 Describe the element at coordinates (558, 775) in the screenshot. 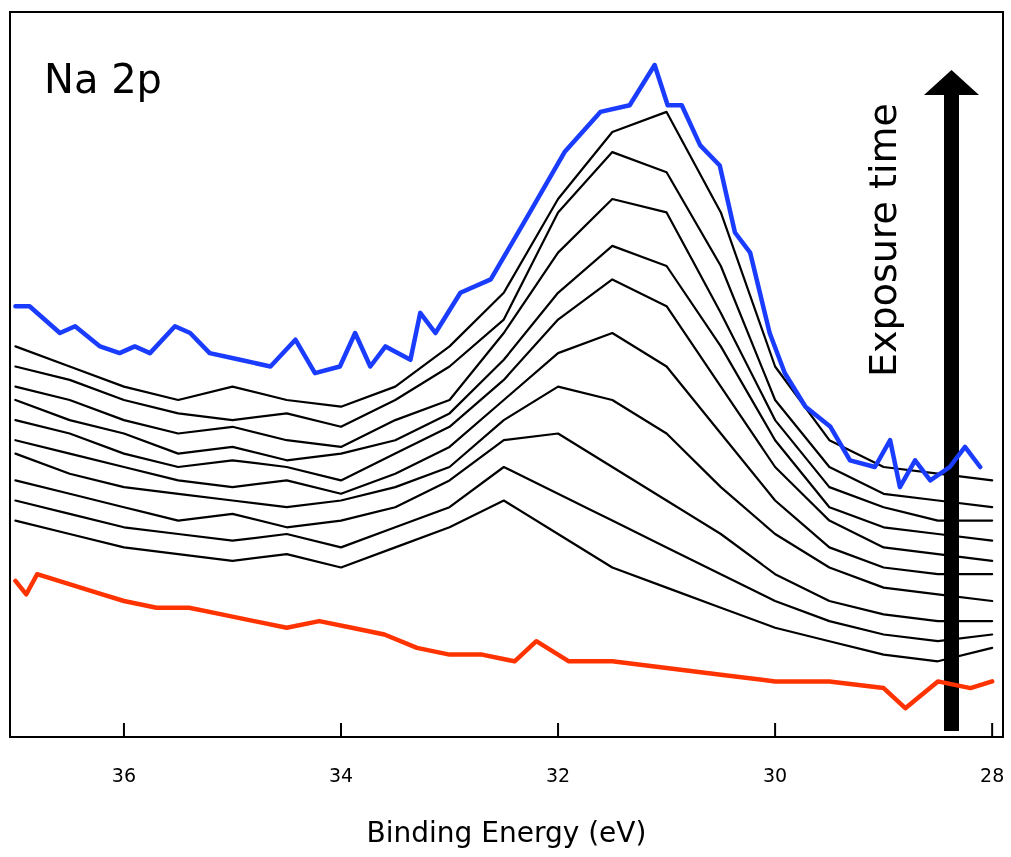

I see `x-tick-label: 32` at that location.